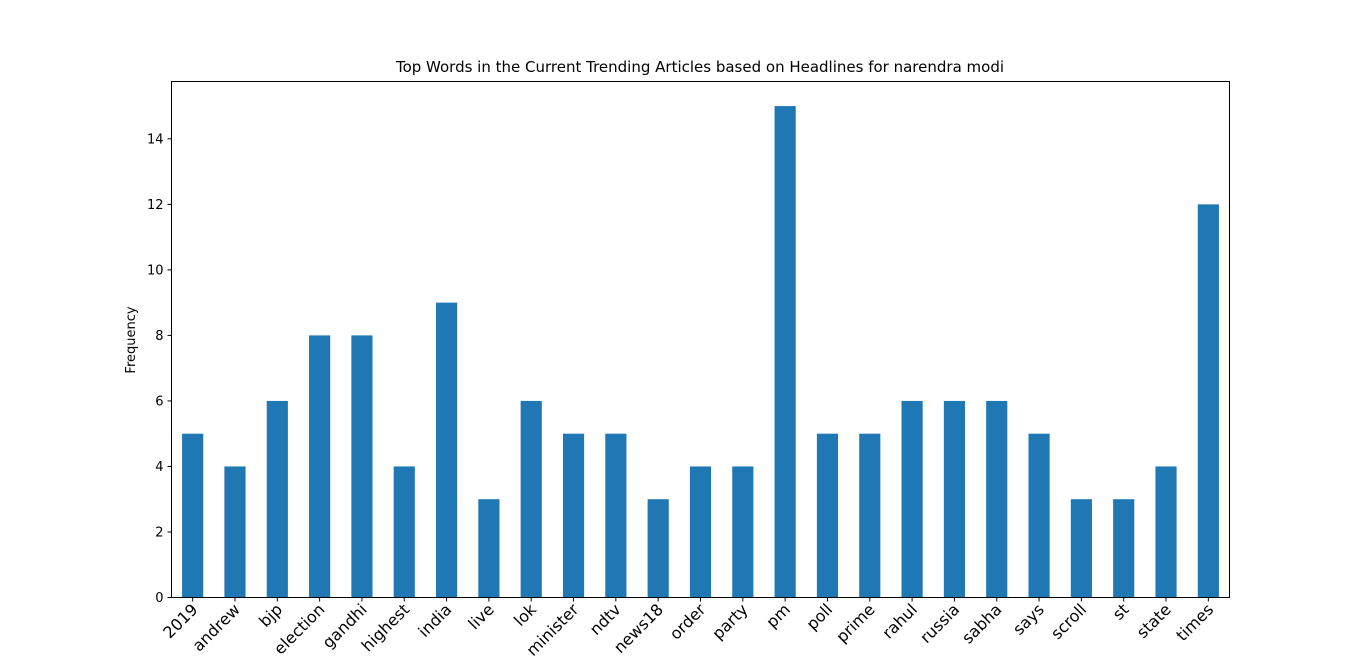 The image size is (1366, 671). Describe the element at coordinates (131, 339) in the screenshot. I see `y-axis-label: Frequency` at that location.